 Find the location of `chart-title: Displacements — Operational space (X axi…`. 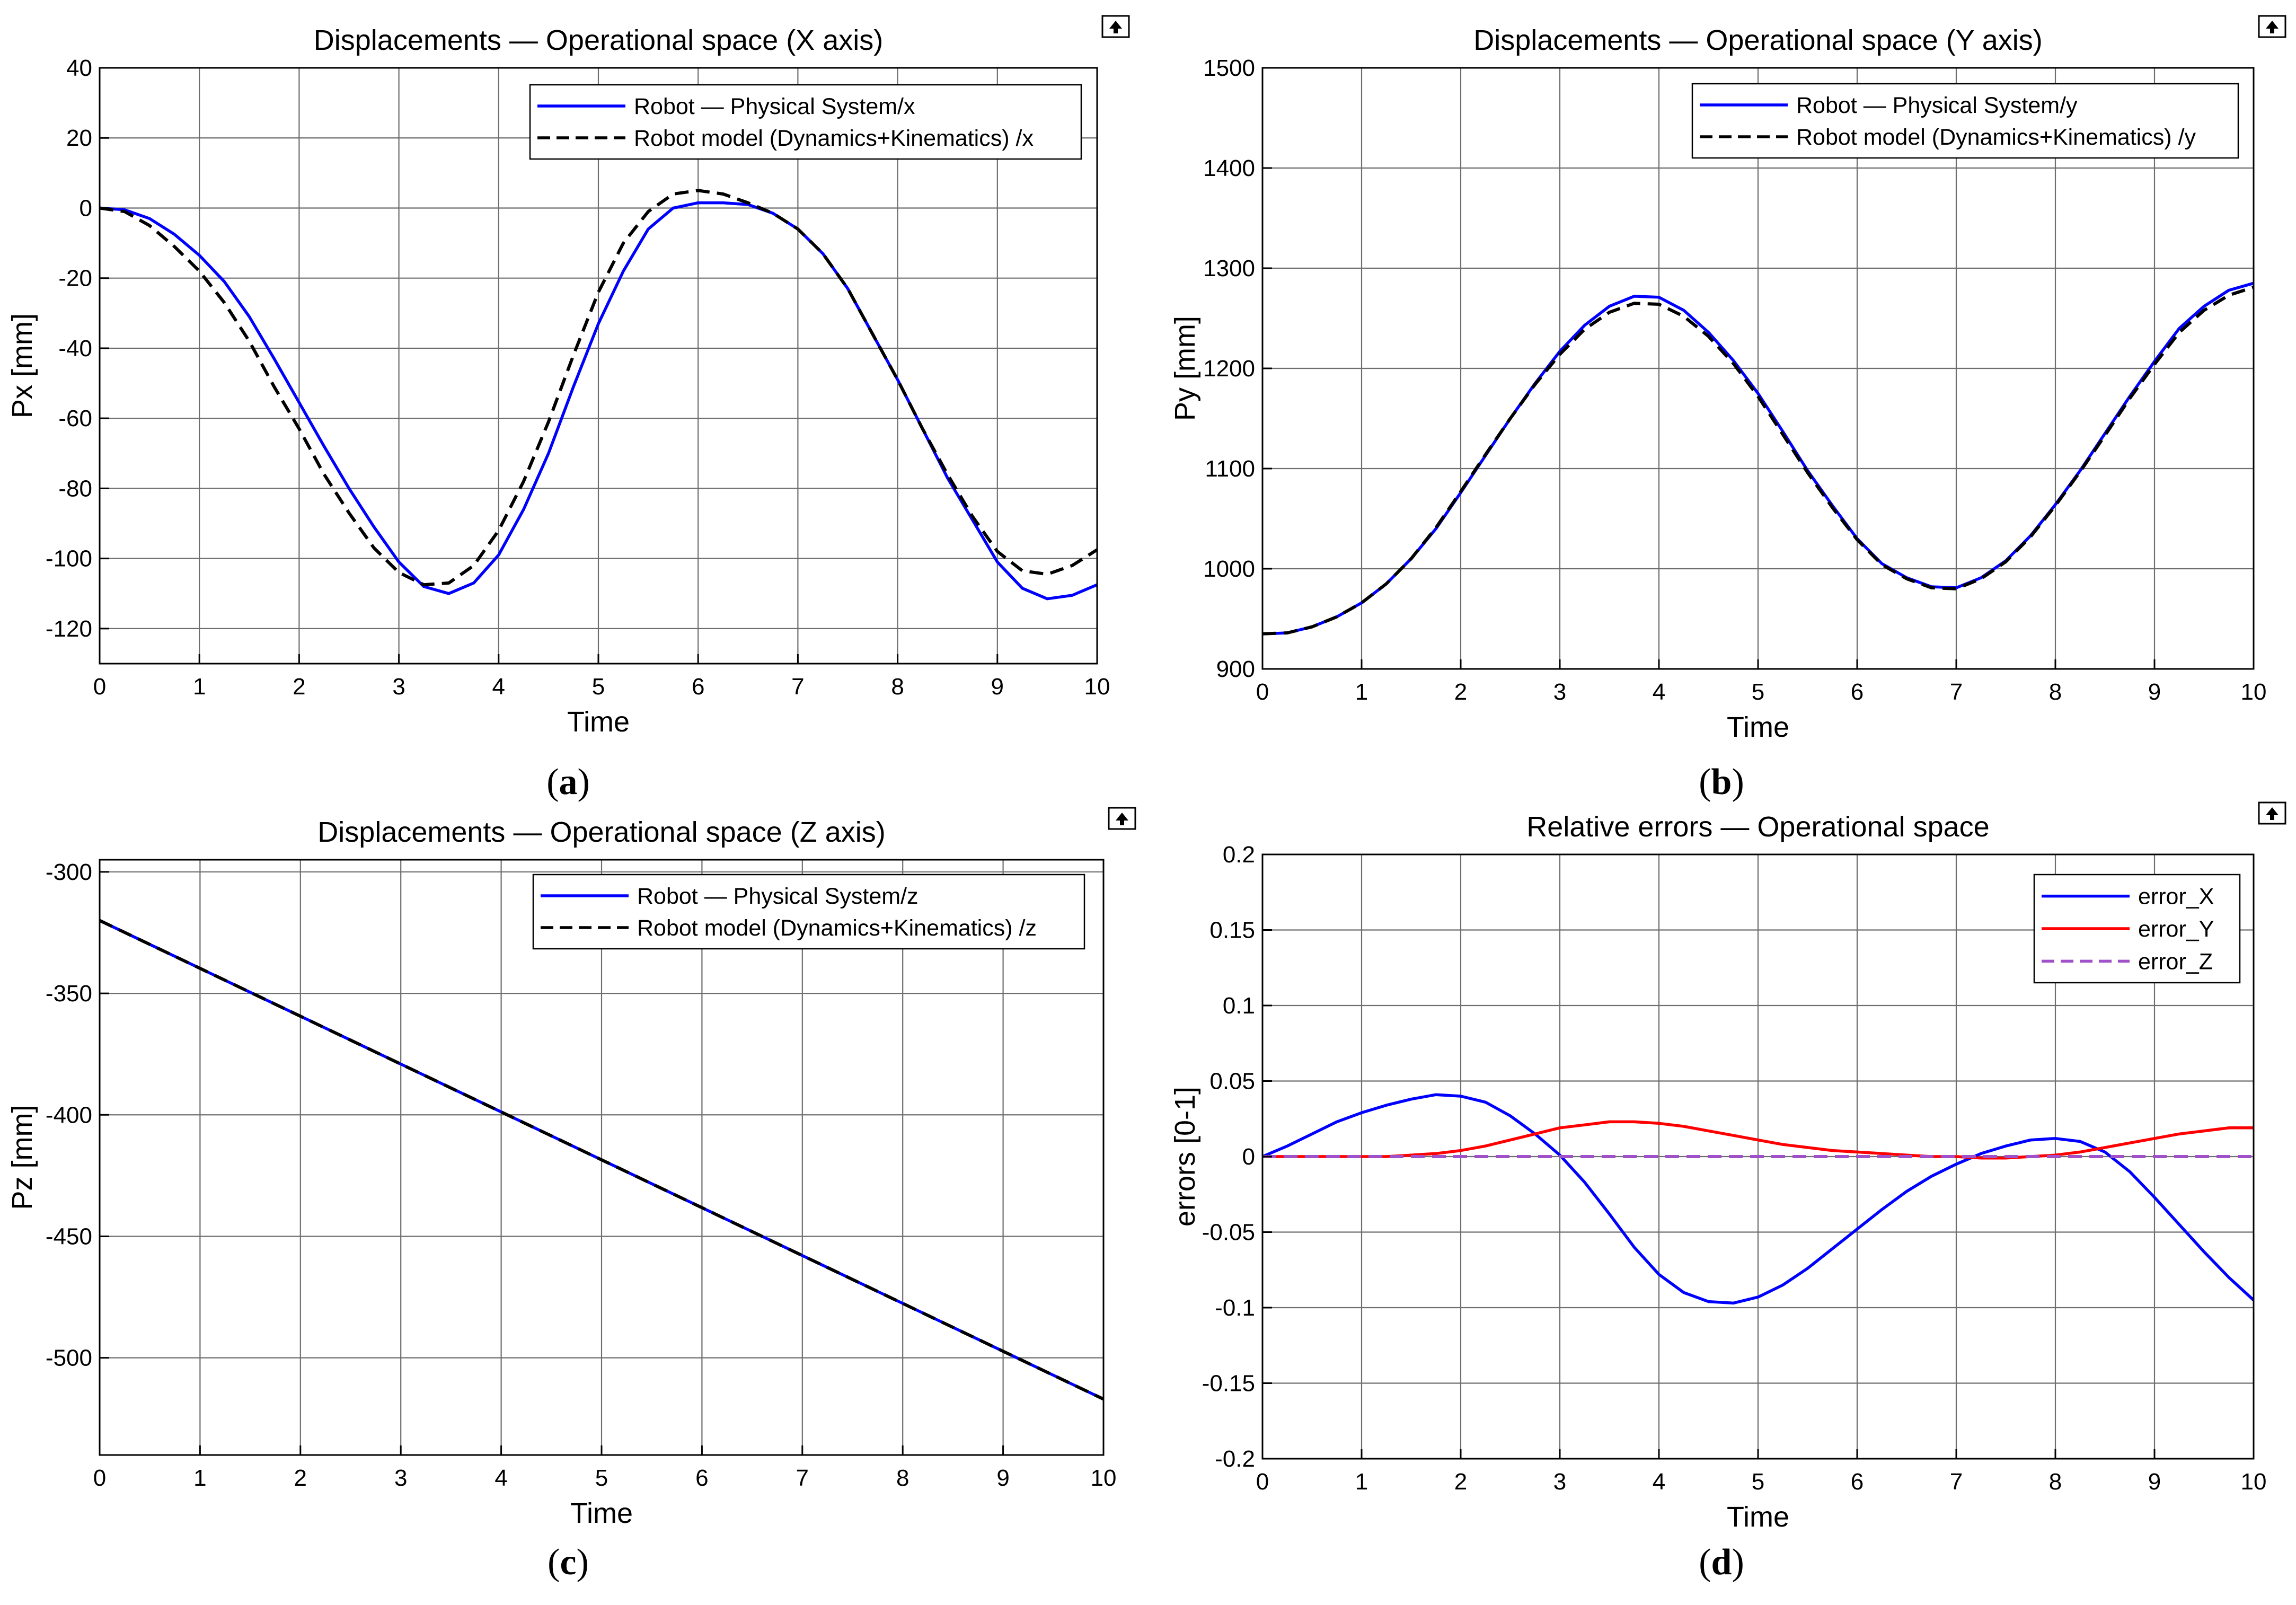

chart-title: Displacements — Operational space (X axi… is located at coordinates (599, 40).